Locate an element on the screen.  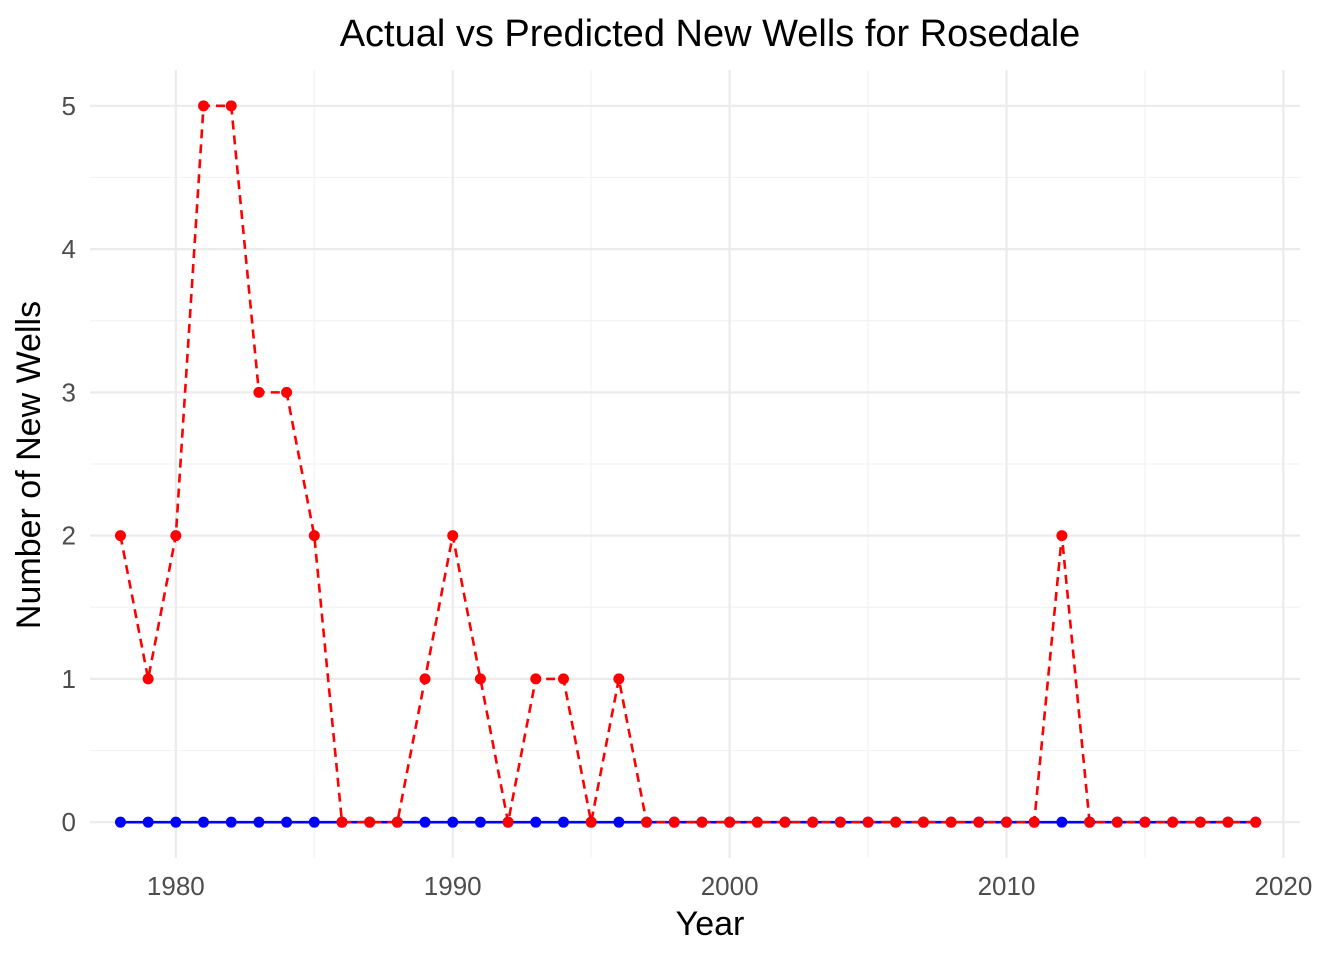
x-tick-label: 2000 is located at coordinates (730, 886).